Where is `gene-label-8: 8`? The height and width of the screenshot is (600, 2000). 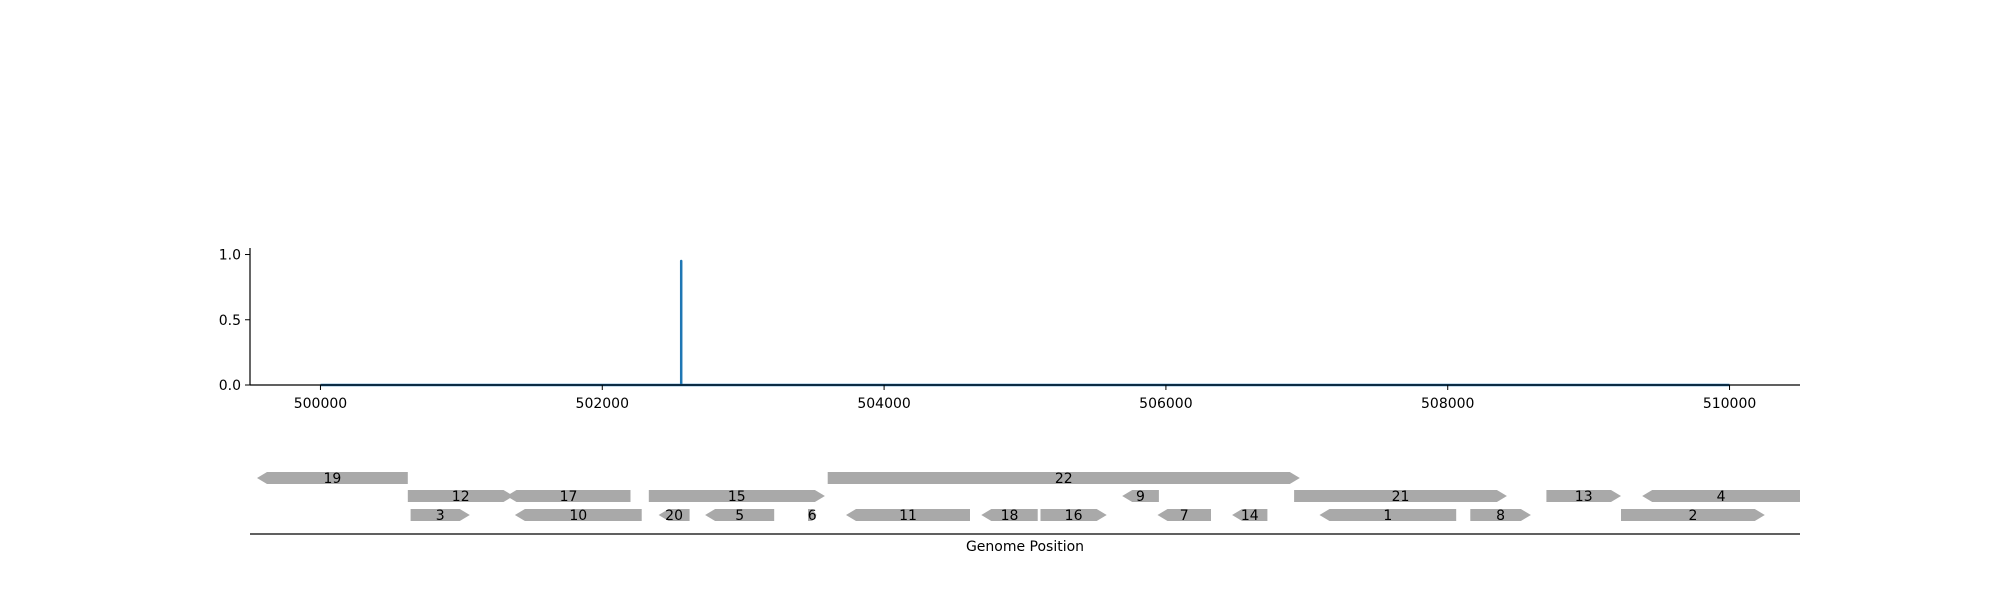 gene-label-8: 8 is located at coordinates (1500, 516).